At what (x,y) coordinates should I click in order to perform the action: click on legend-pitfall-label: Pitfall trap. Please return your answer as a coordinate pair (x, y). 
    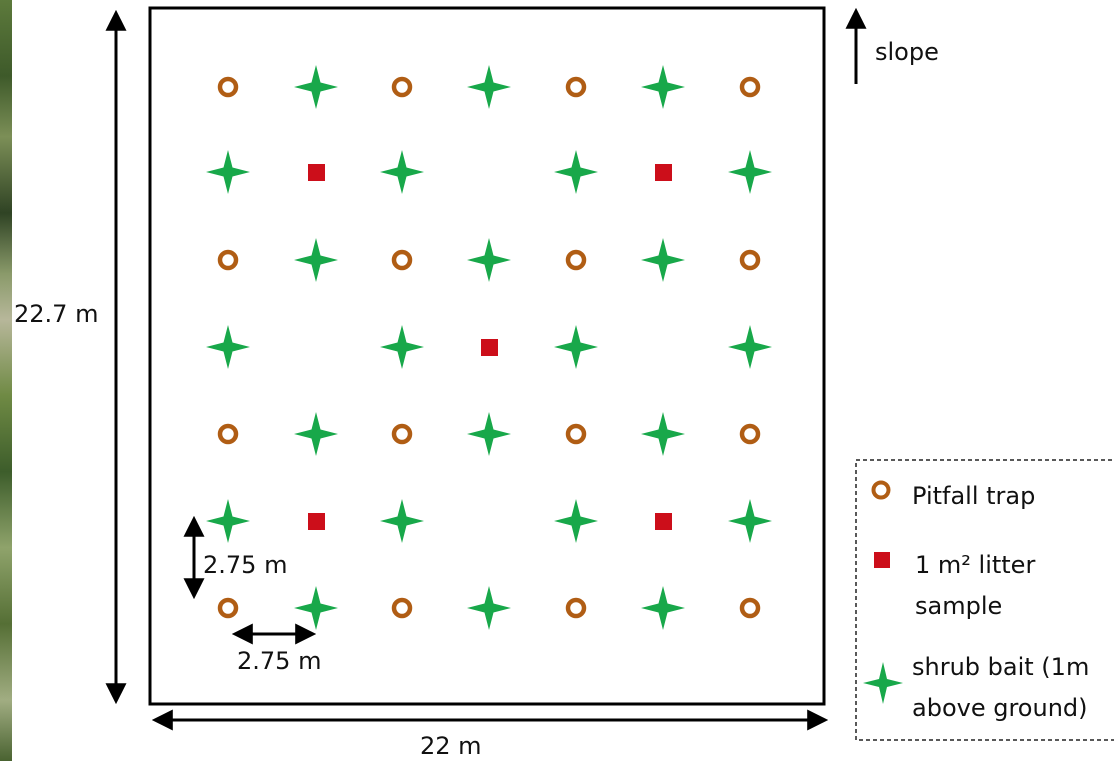
    Looking at the image, I should click on (973, 496).